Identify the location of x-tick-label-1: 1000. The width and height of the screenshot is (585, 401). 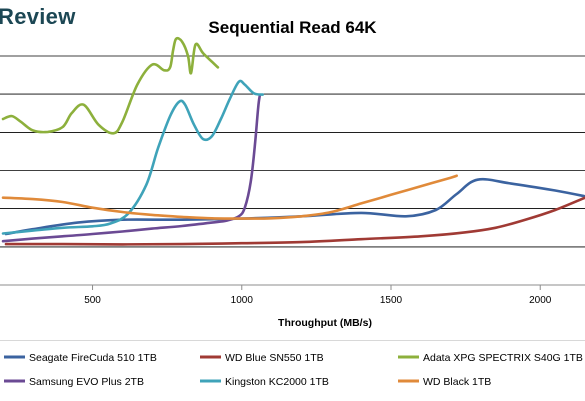
(242, 300).